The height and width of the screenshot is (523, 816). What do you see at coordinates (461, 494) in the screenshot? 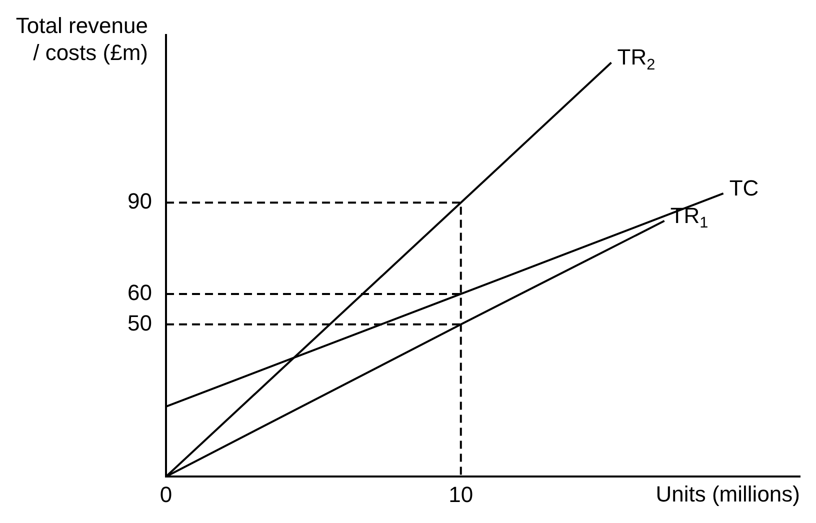
I see `x-tick-label: 10` at bounding box center [461, 494].